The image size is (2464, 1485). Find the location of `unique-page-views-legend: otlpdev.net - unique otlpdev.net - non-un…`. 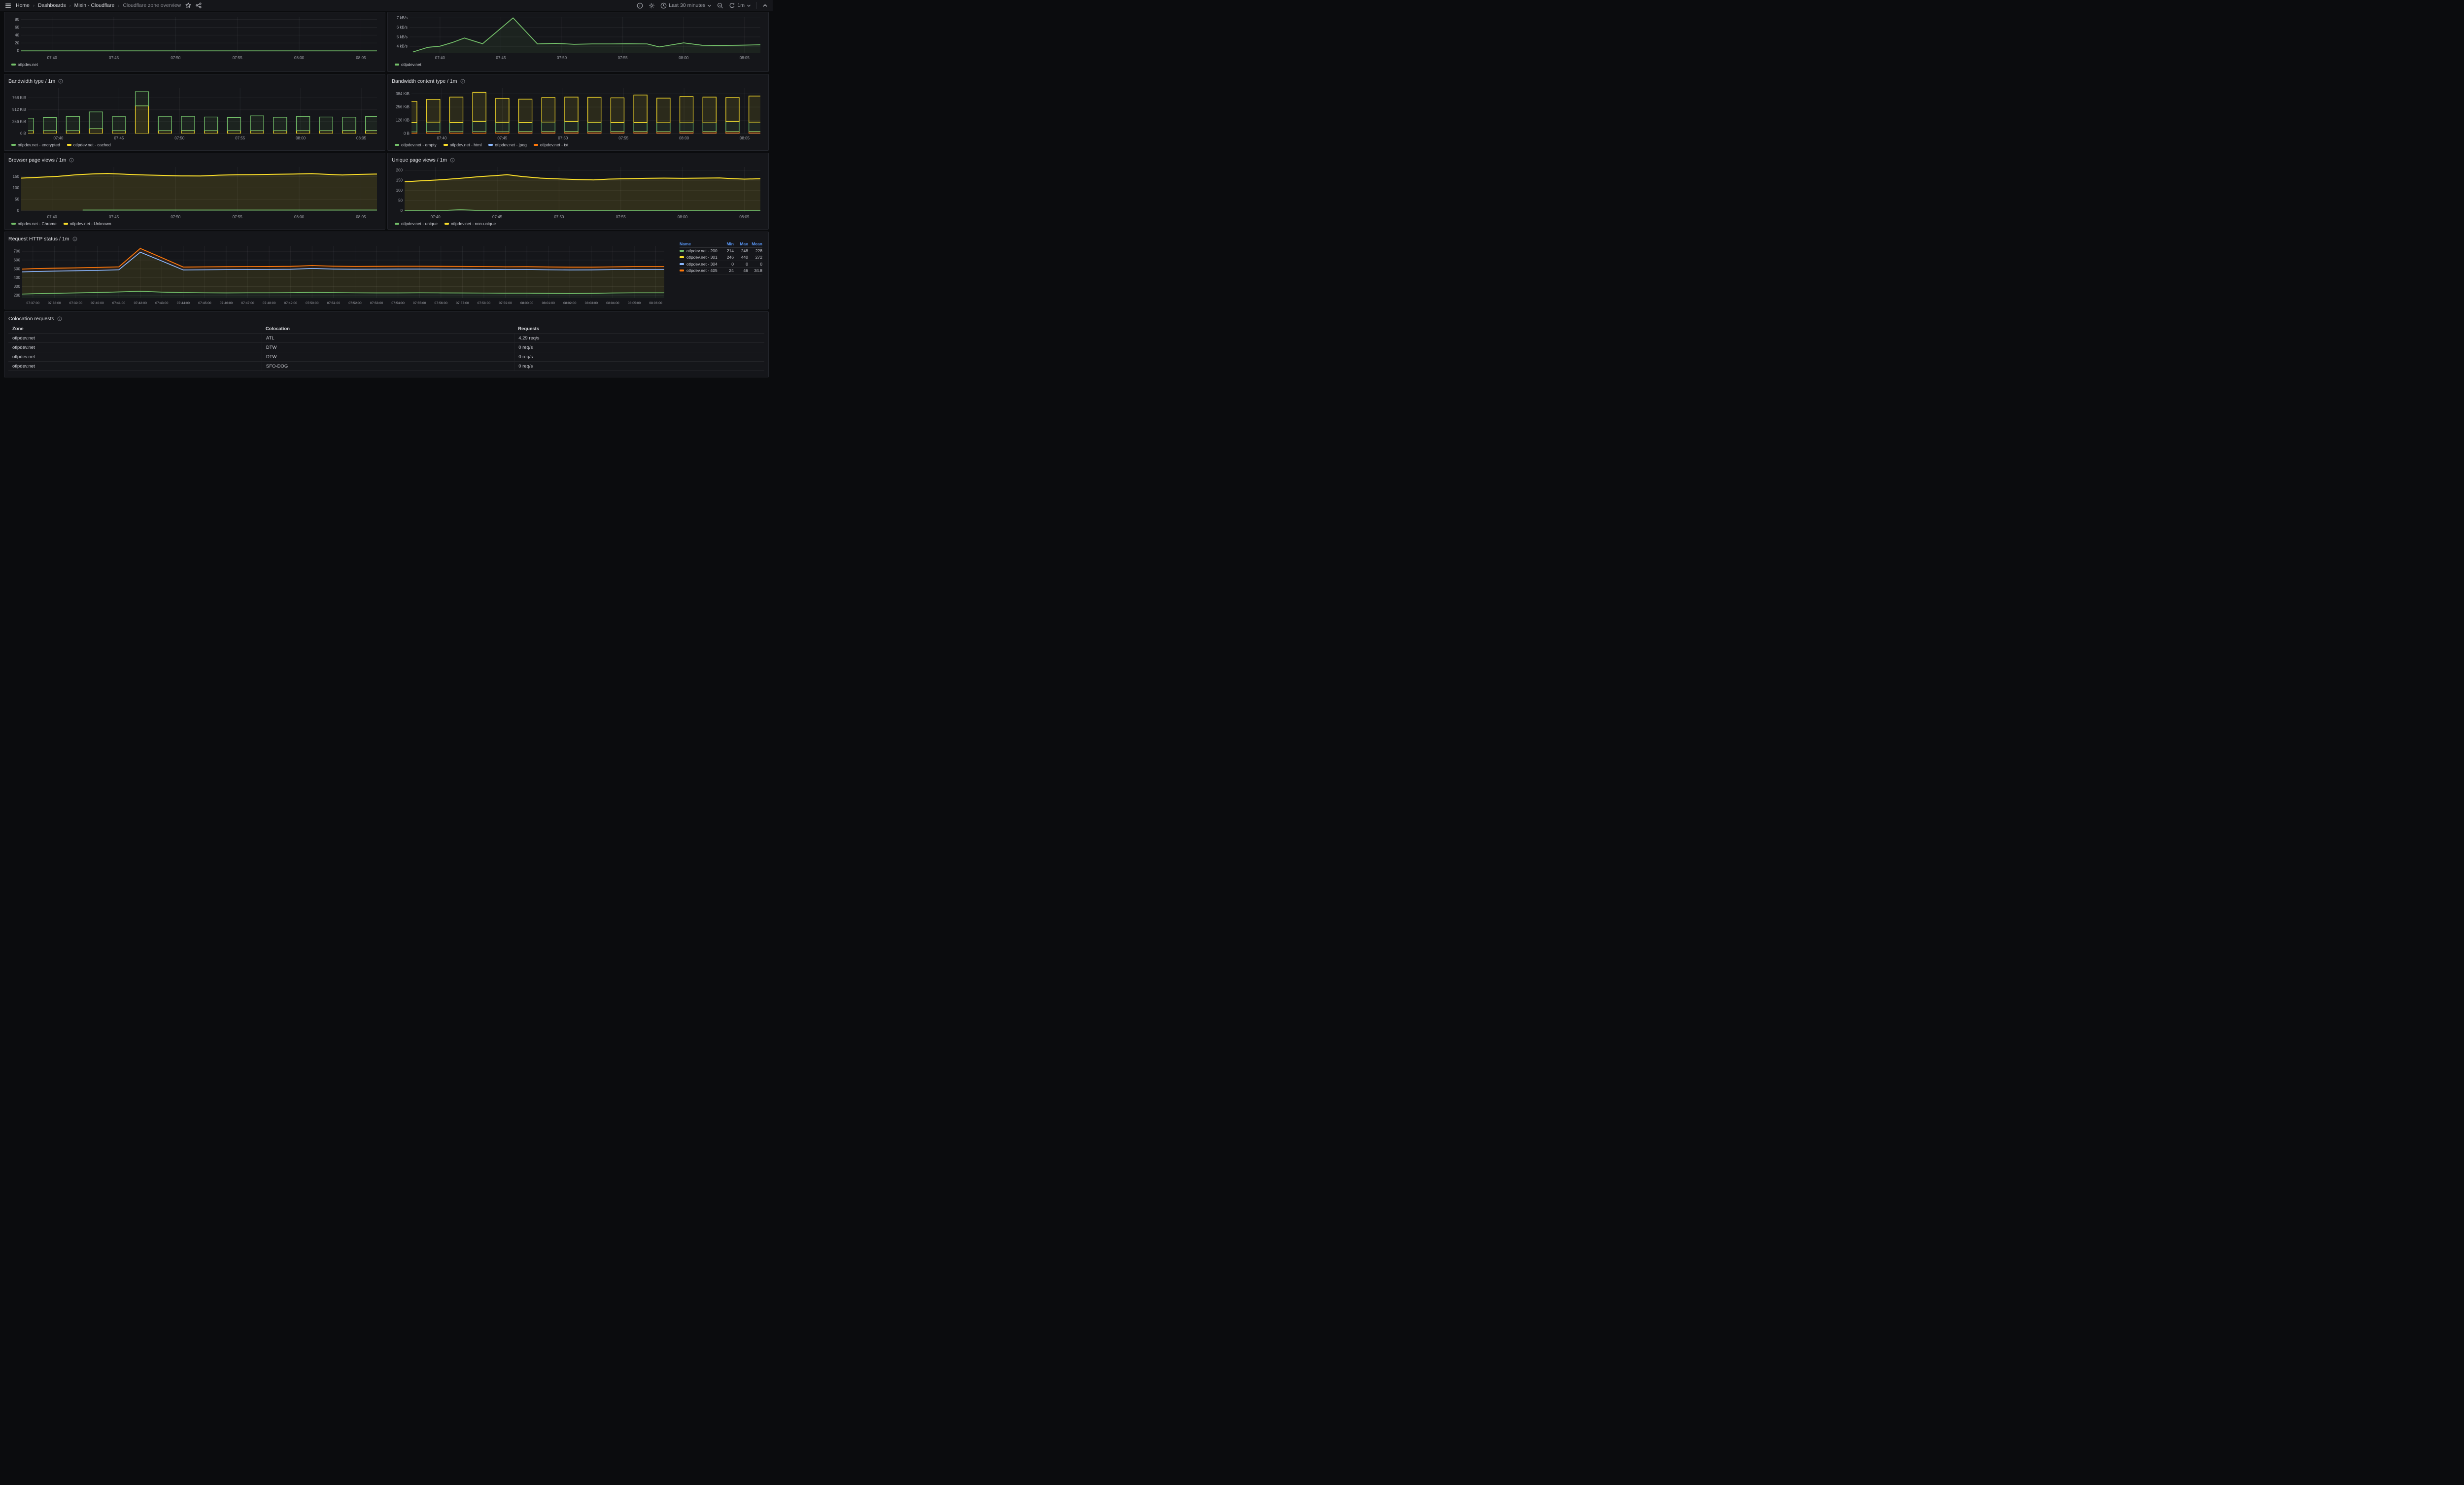

unique-page-views-legend: otlpdev.net - unique otlpdev.net - non-un… is located at coordinates (578, 223).